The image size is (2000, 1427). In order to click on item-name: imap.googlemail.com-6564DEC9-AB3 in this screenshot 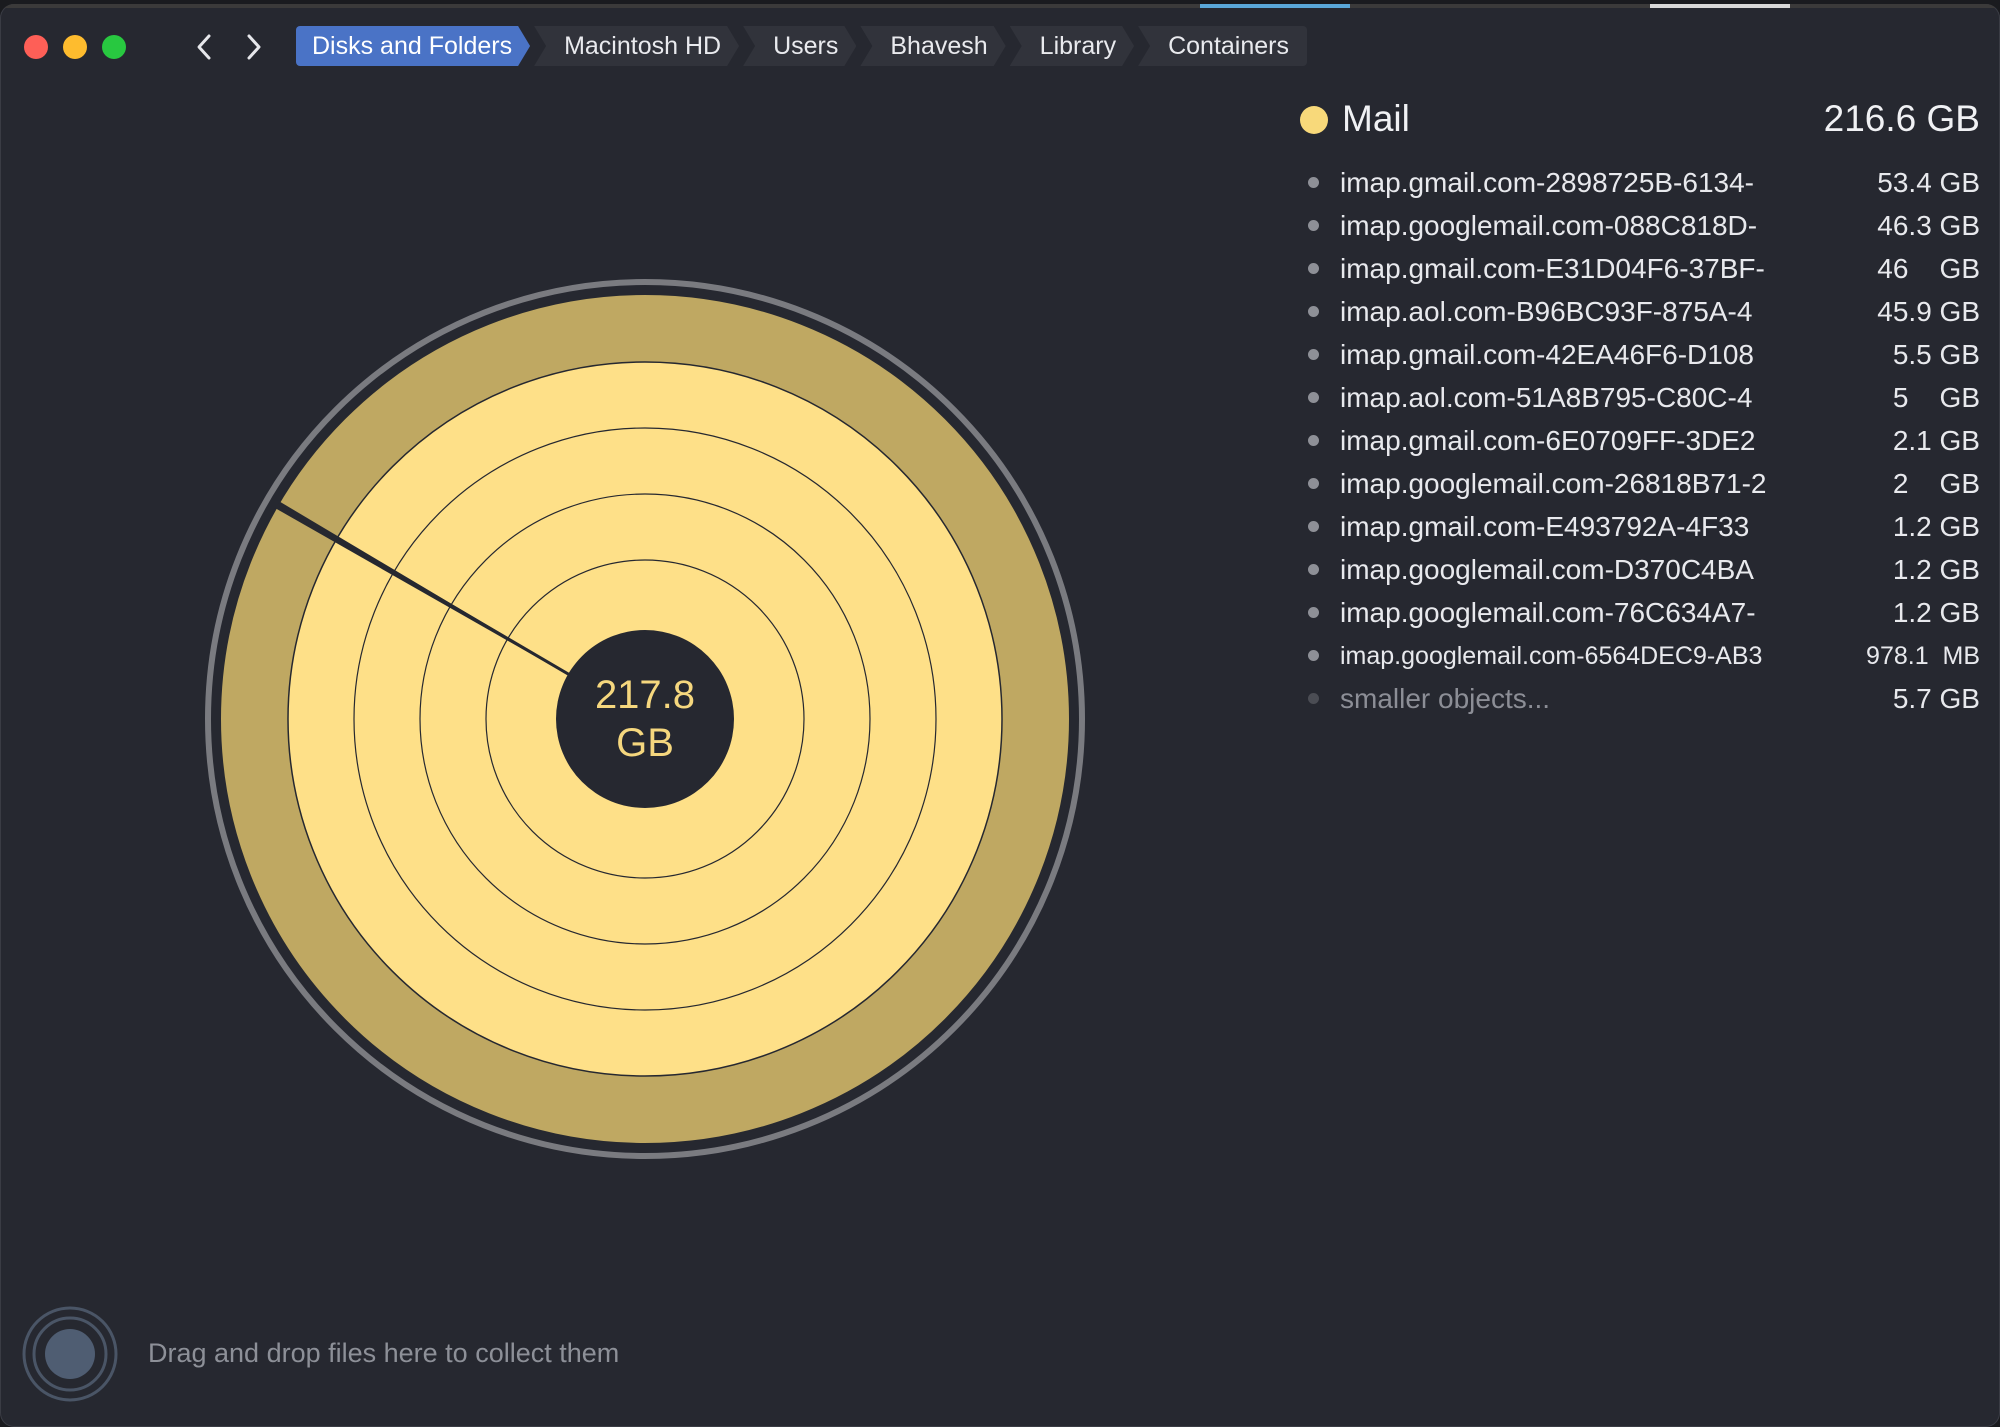, I will do `click(1551, 656)`.